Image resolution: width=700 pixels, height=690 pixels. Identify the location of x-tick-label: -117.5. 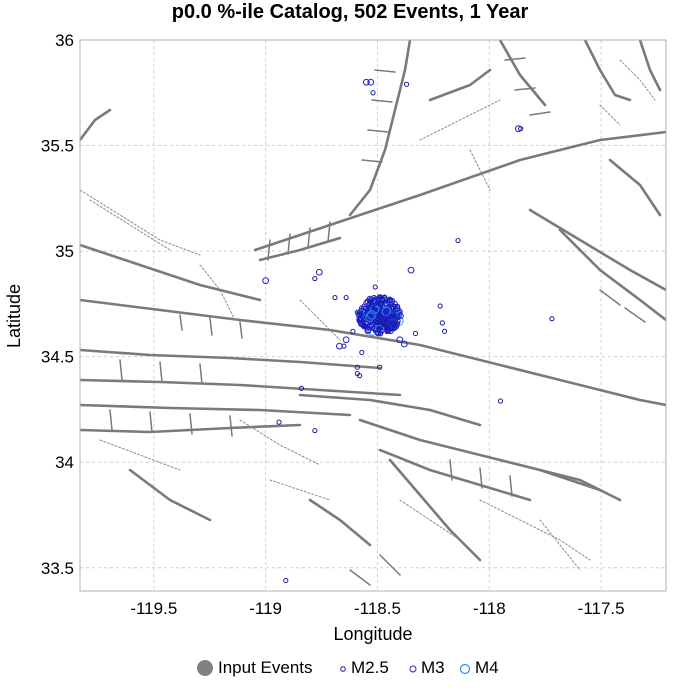
(601, 608).